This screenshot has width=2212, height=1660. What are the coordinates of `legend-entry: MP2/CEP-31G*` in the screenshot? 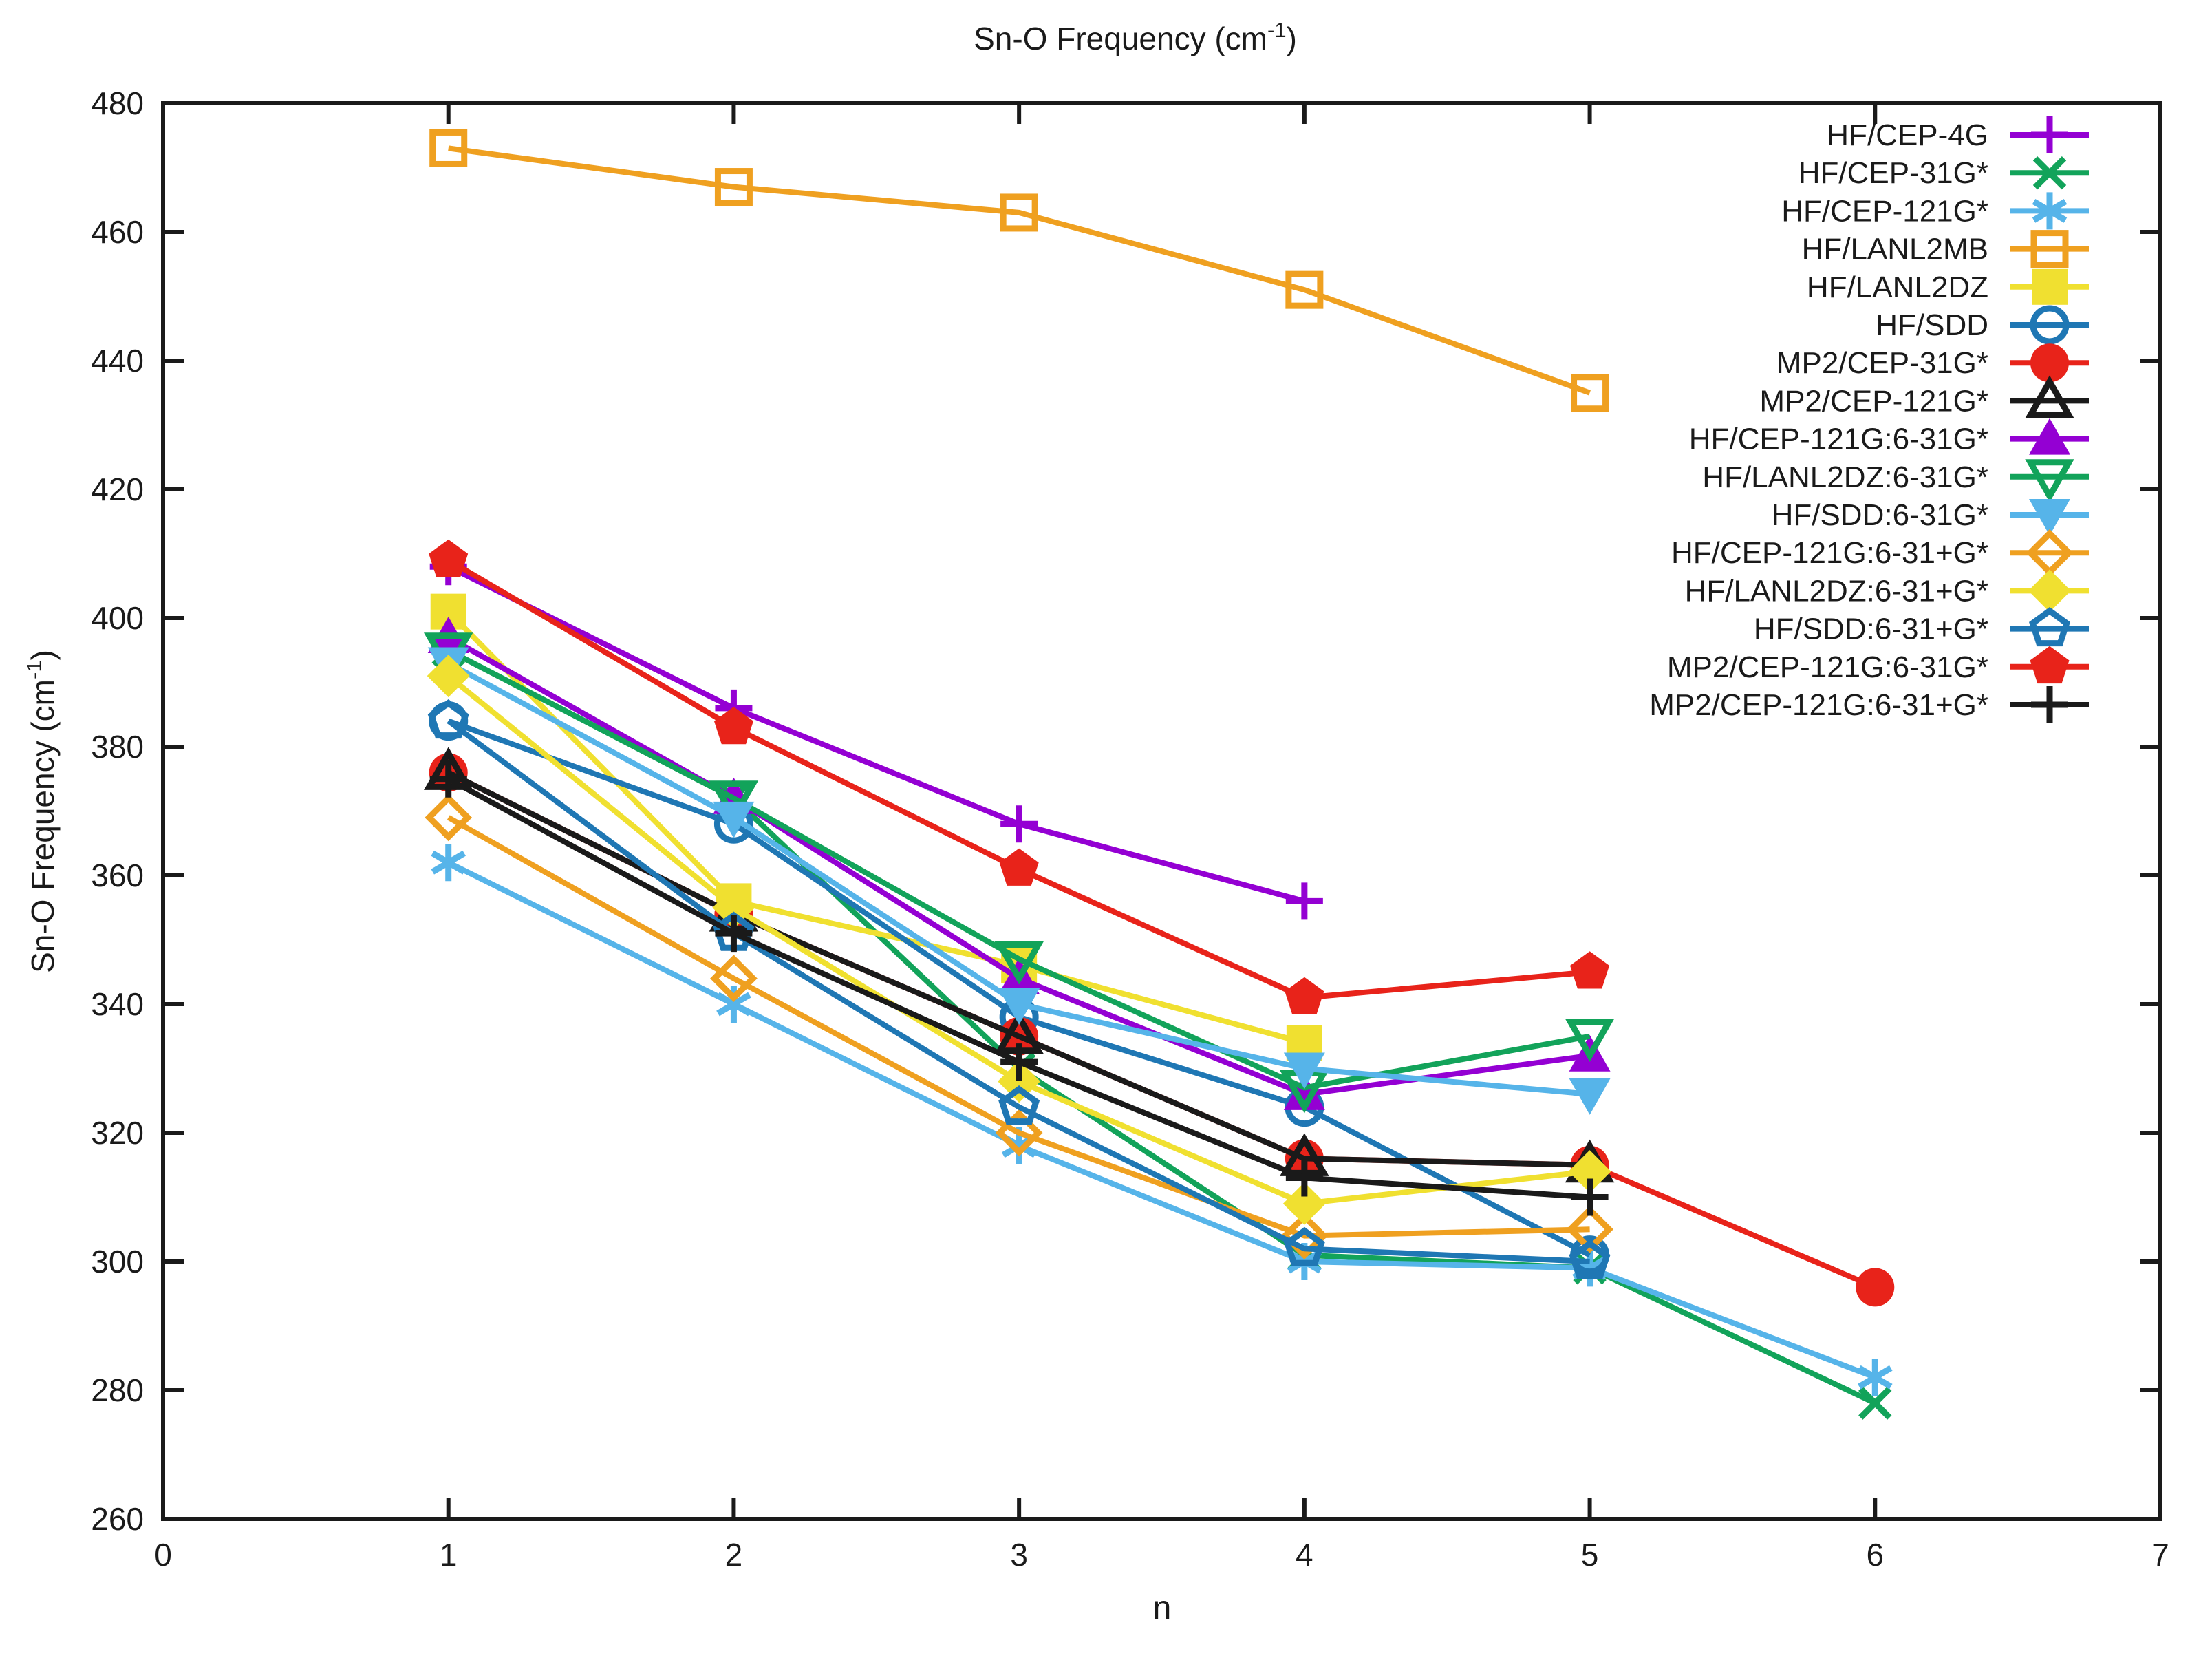 It's located at (1933, 363).